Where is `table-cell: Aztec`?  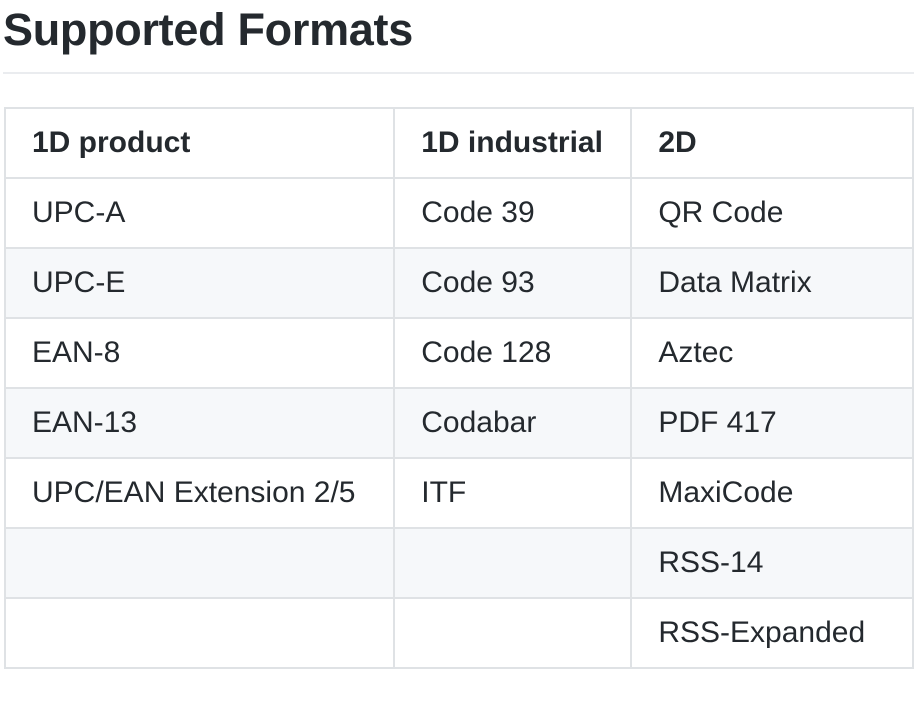 table-cell: Aztec is located at coordinates (772, 353).